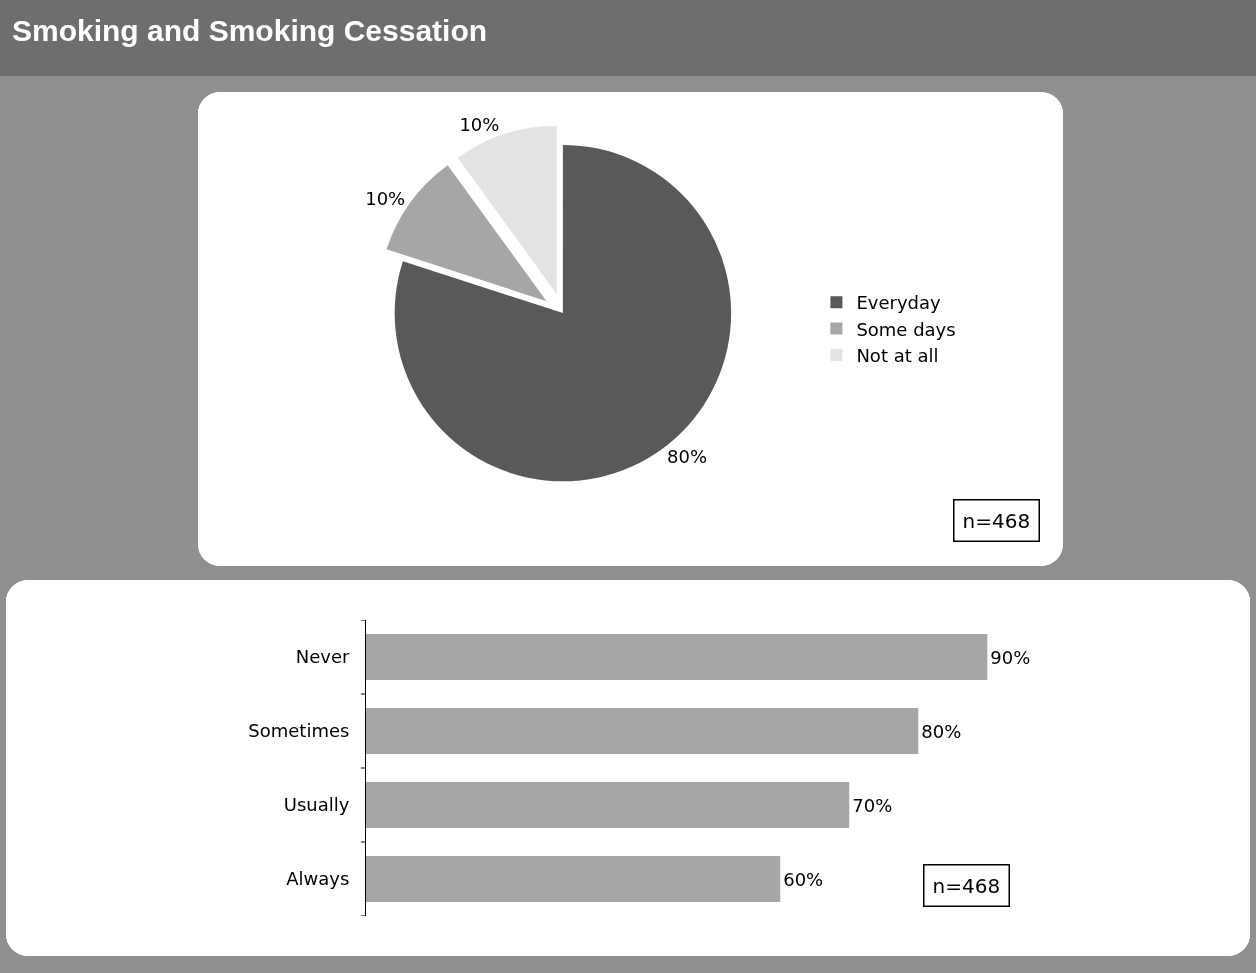  I want to click on y-tick-label: Never, so click(322, 657).